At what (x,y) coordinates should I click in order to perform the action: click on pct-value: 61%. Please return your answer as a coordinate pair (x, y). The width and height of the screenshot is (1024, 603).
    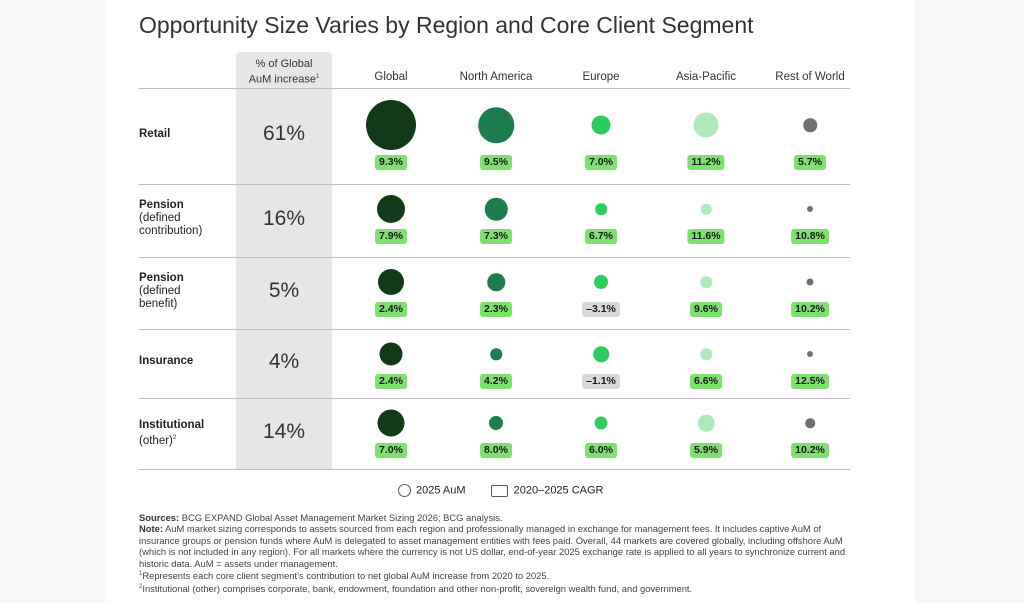
    Looking at the image, I should click on (284, 133).